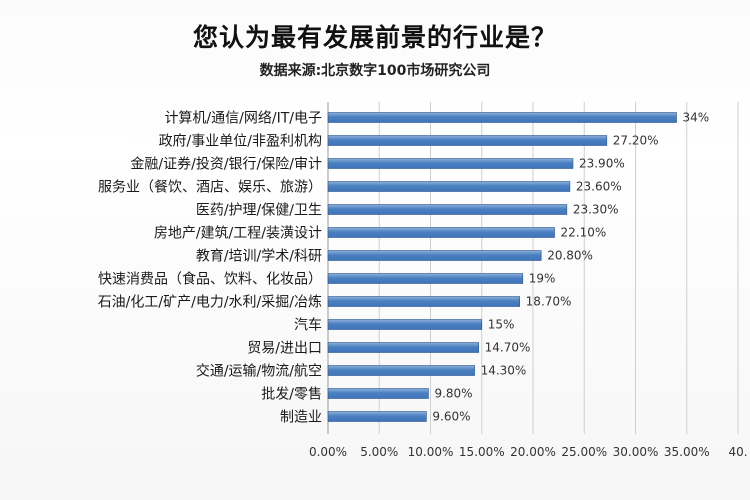 The height and width of the screenshot is (500, 750). What do you see at coordinates (737, 452) in the screenshot?
I see `x-tick-label-8: 40.` at bounding box center [737, 452].